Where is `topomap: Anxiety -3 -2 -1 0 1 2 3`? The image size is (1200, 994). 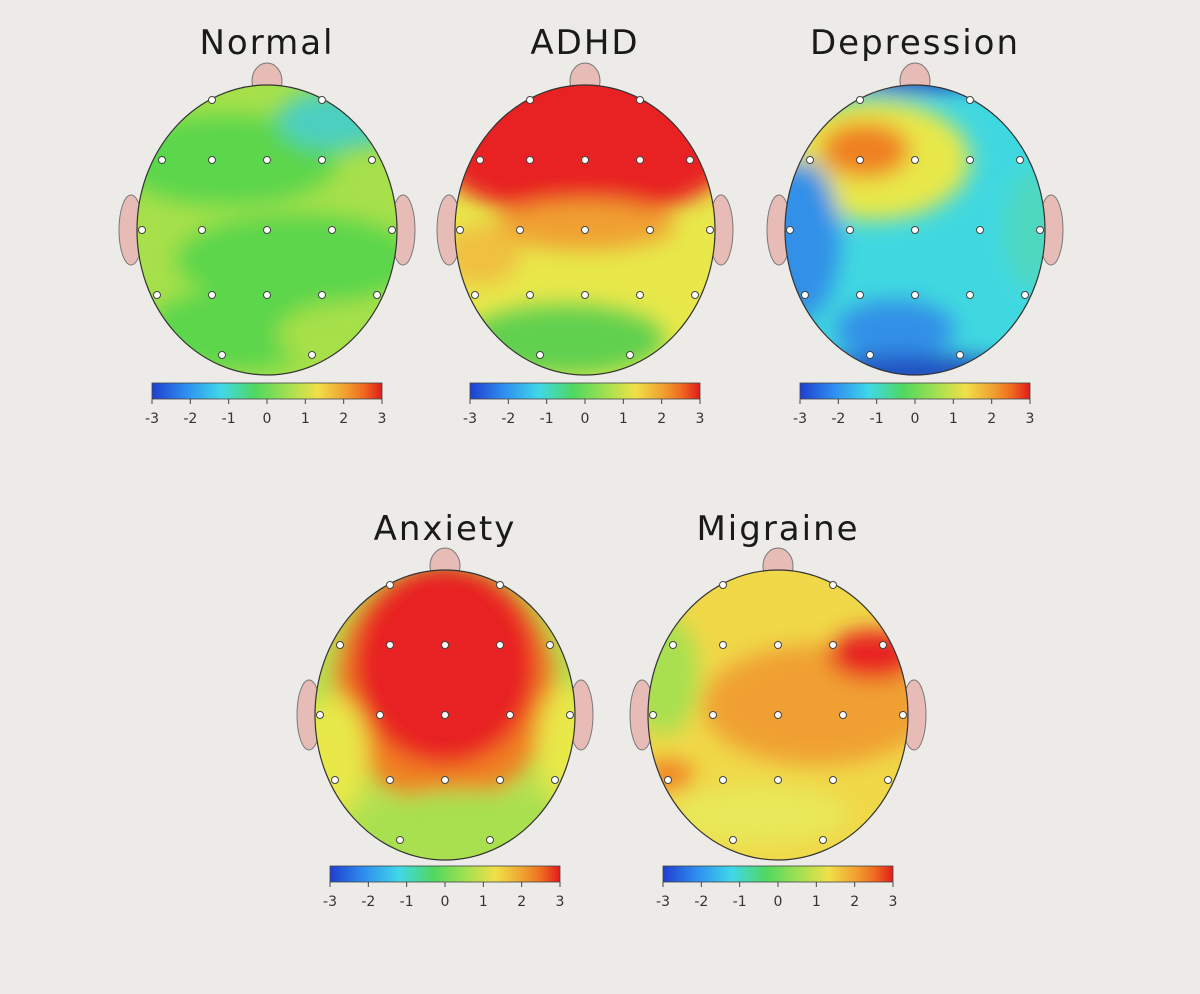 topomap: Anxiety -3 -2 -1 0 1 2 3 is located at coordinates (445, 709).